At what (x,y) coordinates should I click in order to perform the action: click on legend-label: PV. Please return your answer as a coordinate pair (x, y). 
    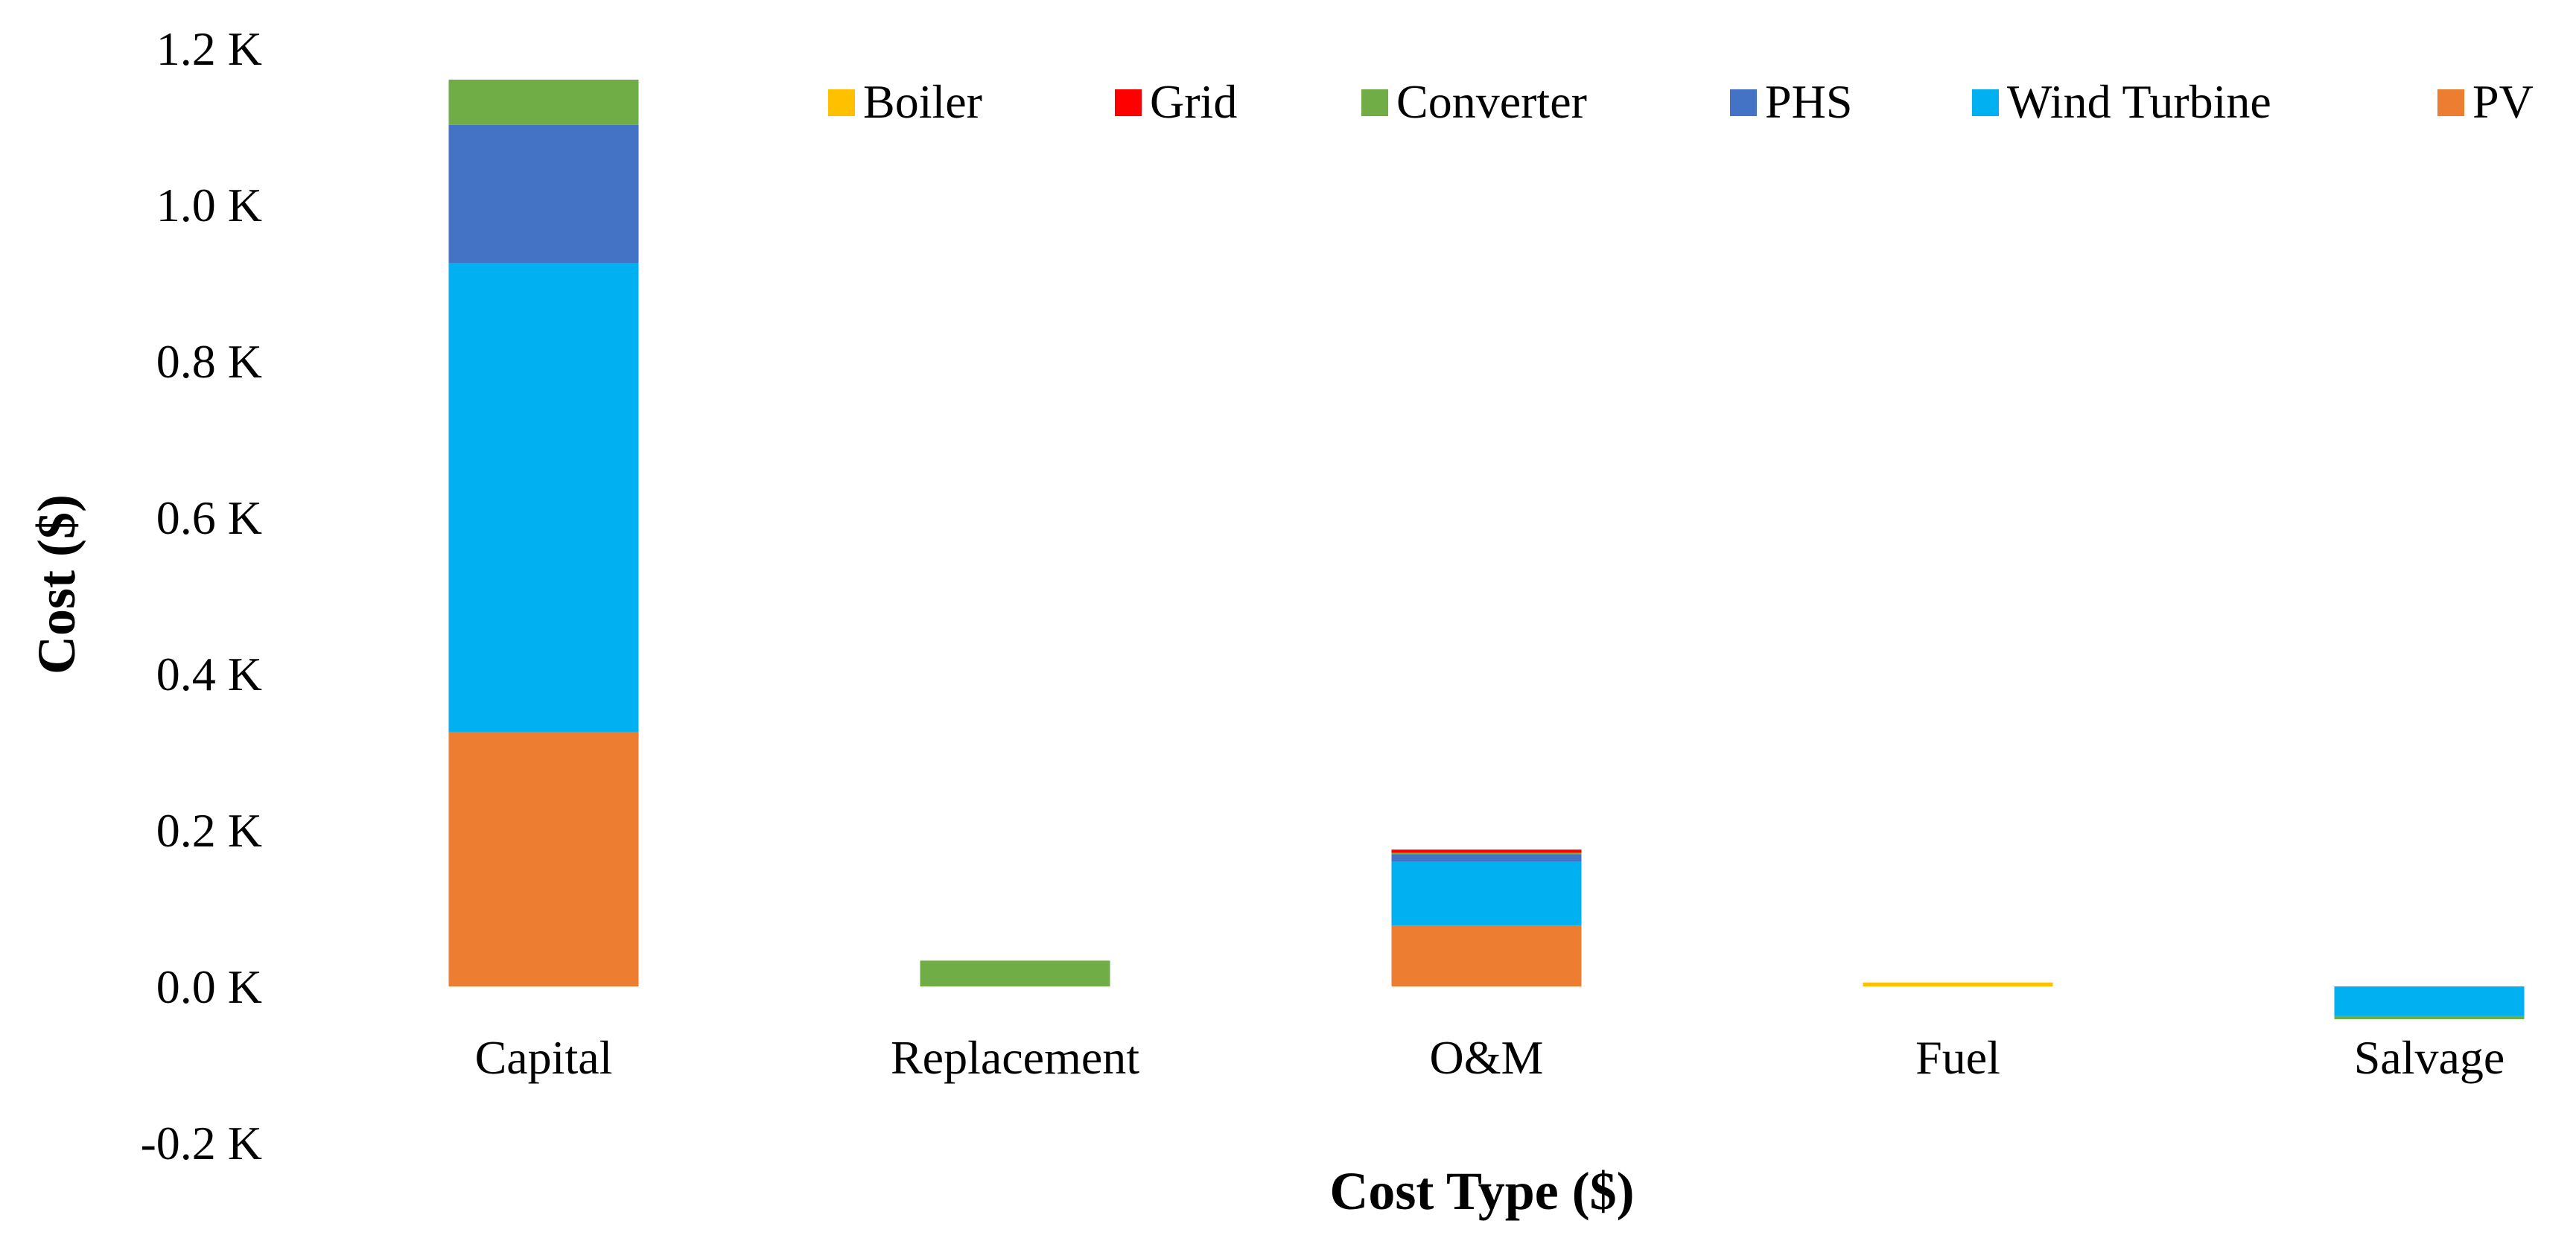
    Looking at the image, I should click on (2503, 101).